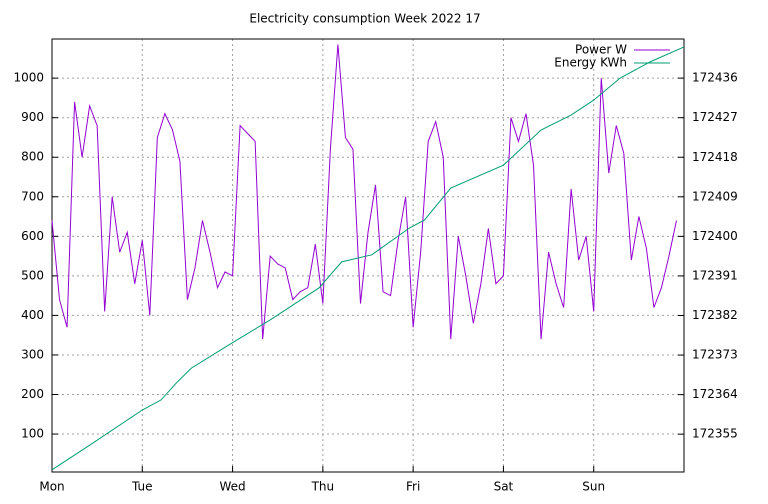  What do you see at coordinates (413, 487) in the screenshot?
I see `x-tick-label: Fri` at bounding box center [413, 487].